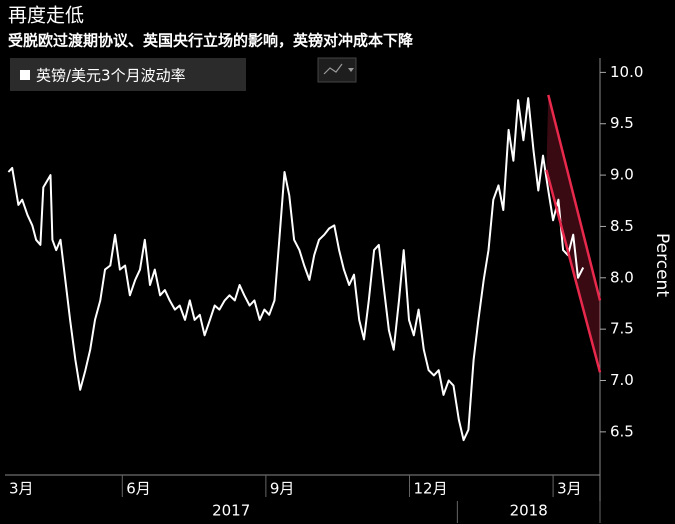 This screenshot has width=675, height=524. Describe the element at coordinates (351, 70) in the screenshot. I see `icon-caret` at that location.